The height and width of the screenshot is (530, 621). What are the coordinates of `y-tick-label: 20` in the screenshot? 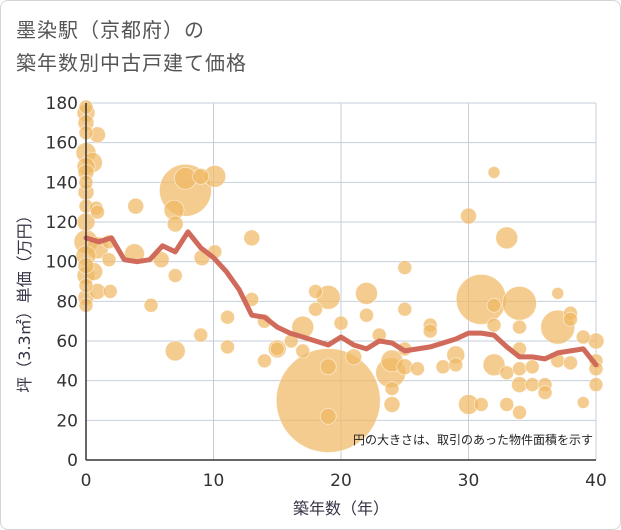 It's located at (67, 421).